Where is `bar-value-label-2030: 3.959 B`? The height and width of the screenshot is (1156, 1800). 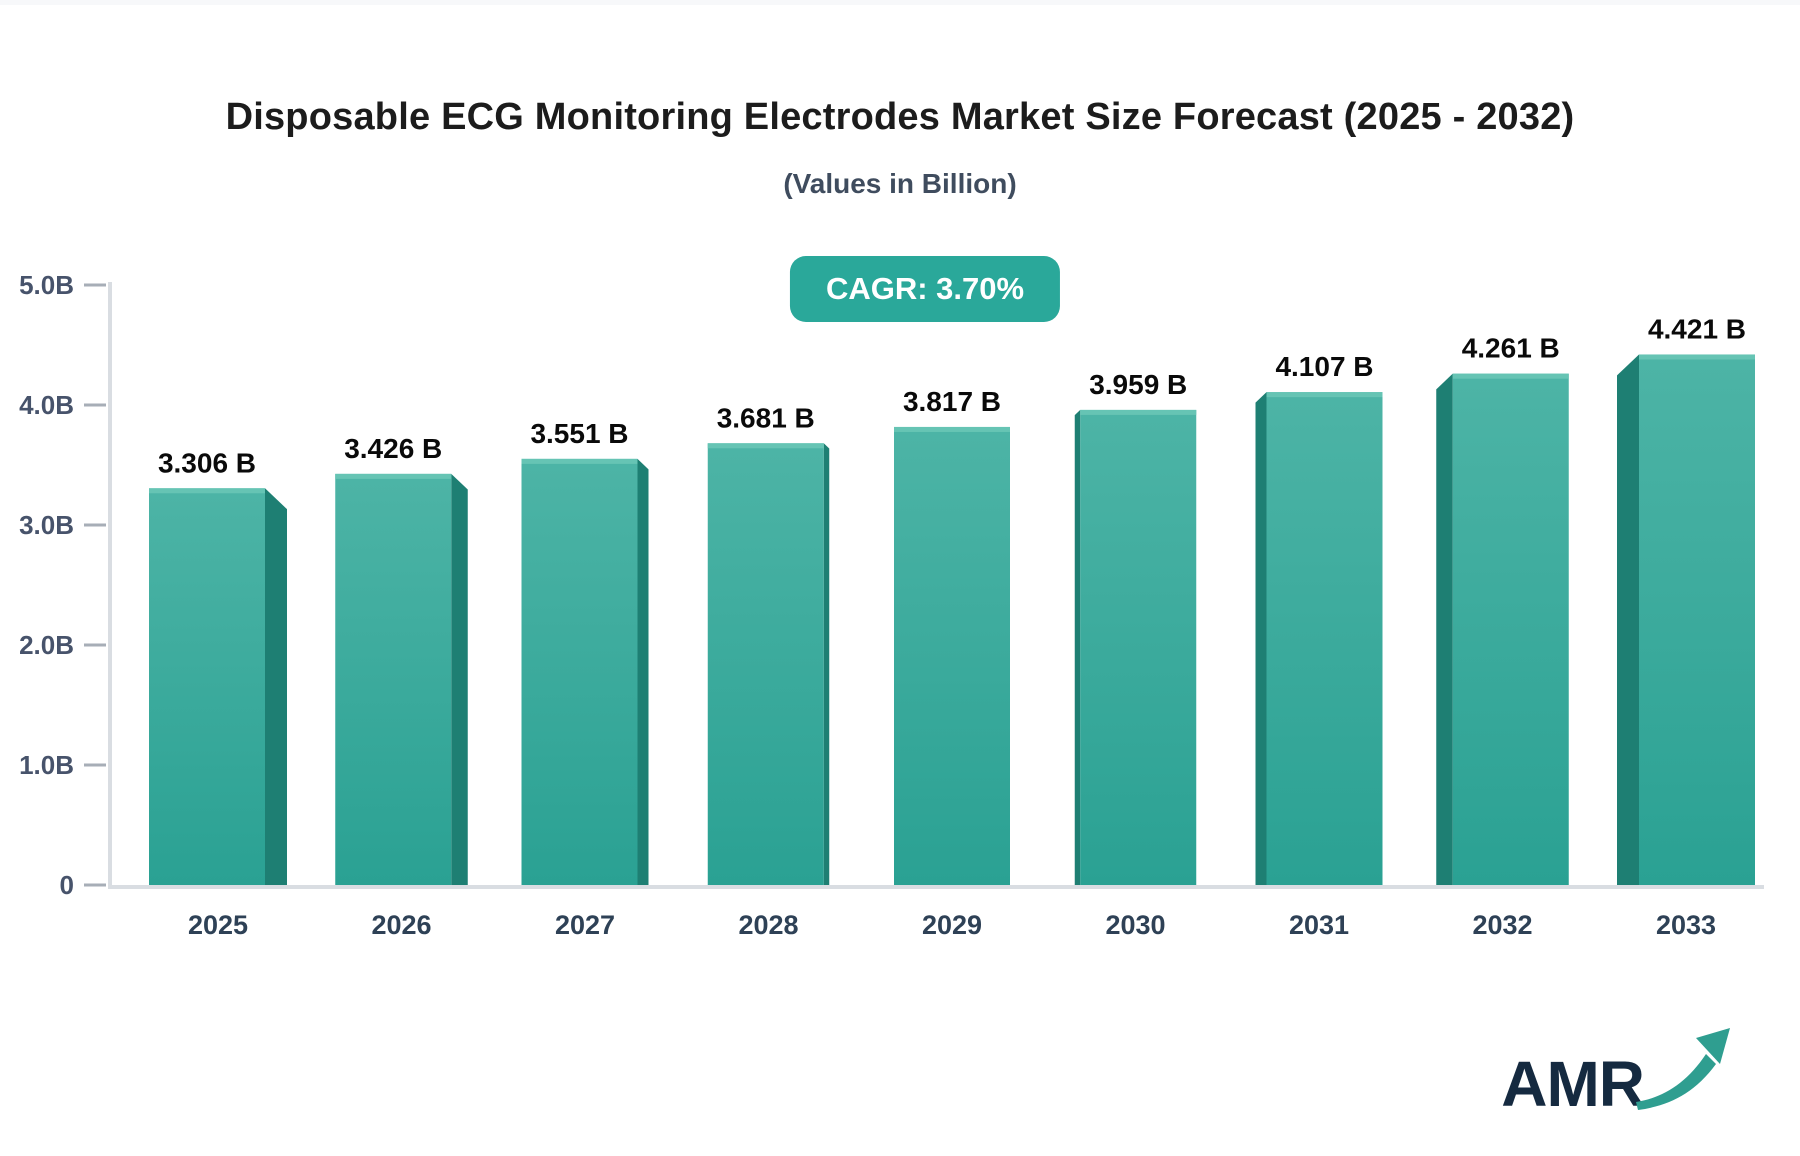 bar-value-label-2030: 3.959 B is located at coordinates (1138, 384).